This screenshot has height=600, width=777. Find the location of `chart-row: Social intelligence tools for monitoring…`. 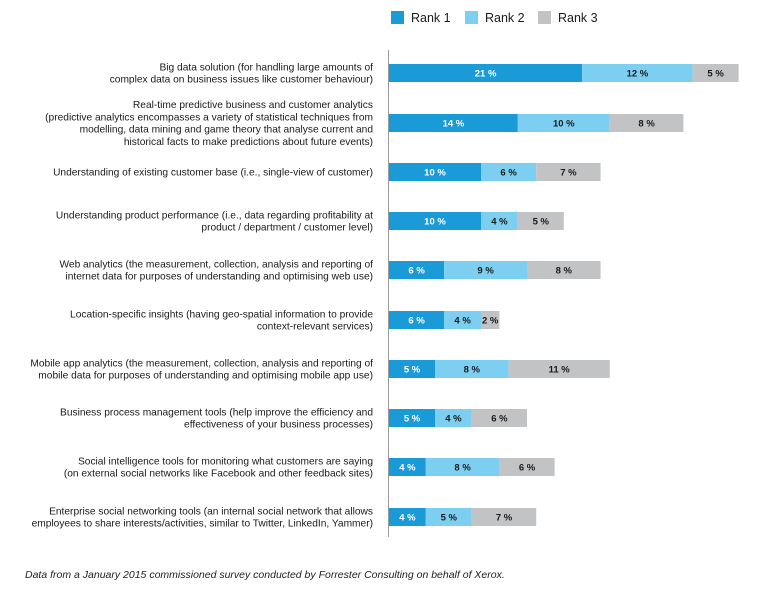

chart-row: Social intelligence tools for monitoring… is located at coordinates (309, 468).